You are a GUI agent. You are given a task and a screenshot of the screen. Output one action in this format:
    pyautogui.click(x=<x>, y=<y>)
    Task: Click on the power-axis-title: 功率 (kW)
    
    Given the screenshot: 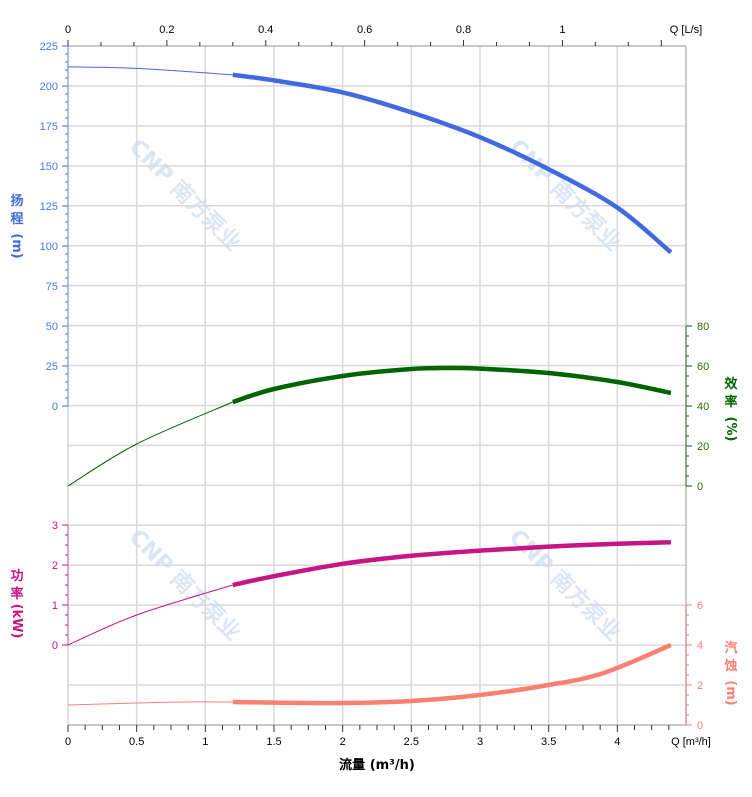 What is the action you would take?
    pyautogui.click(x=16, y=603)
    